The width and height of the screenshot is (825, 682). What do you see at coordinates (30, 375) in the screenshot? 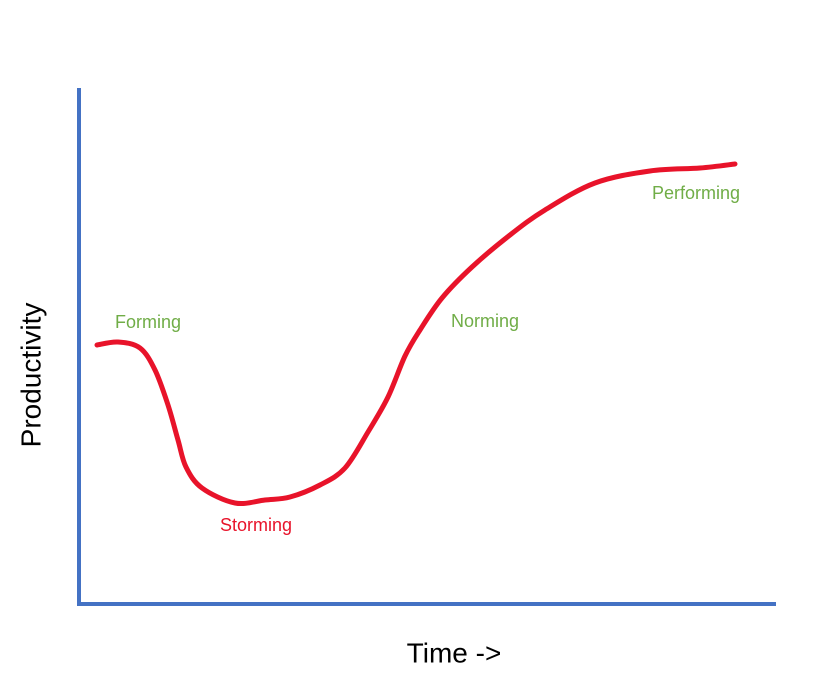
I see `y-axis-label: Productivity` at bounding box center [30, 375].